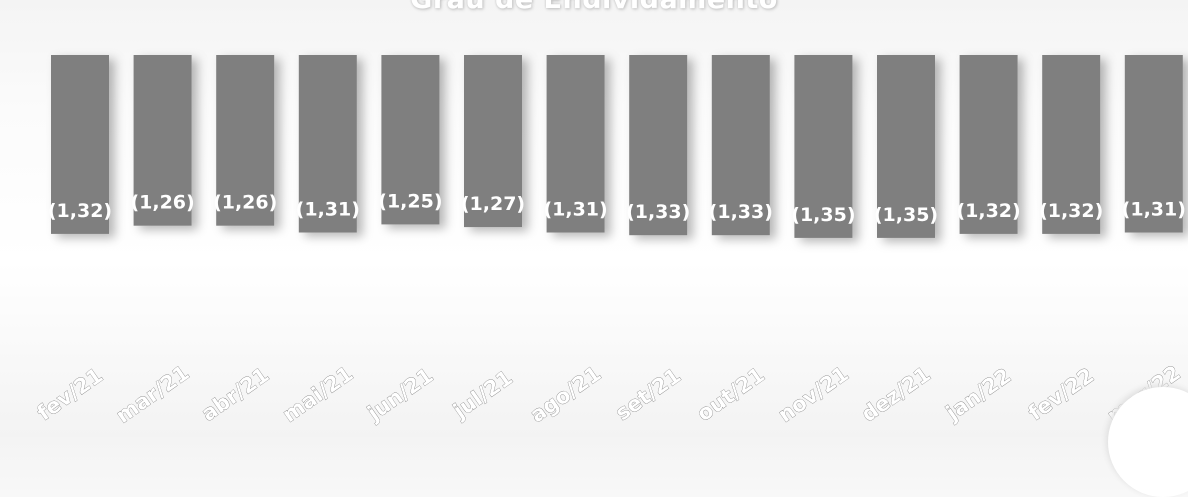 This screenshot has height=497, width=1188. Describe the element at coordinates (327, 144) in the screenshot. I see `bar-mai/21` at that location.